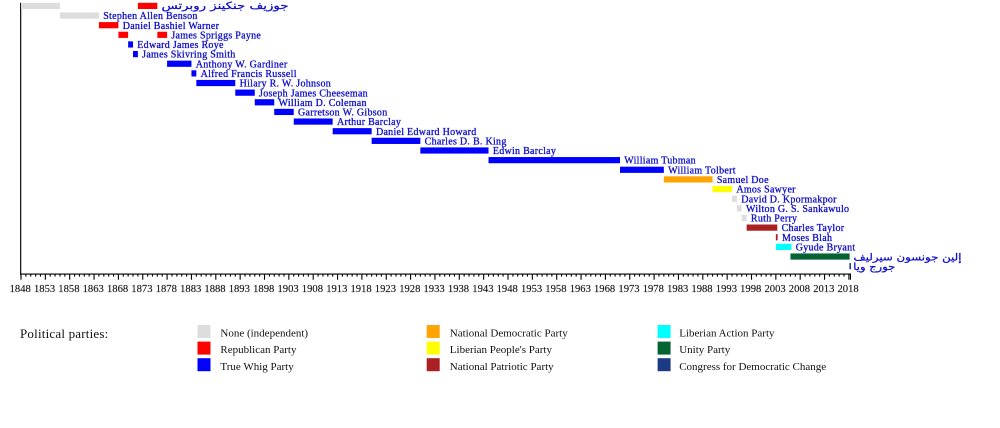 This screenshot has width=1000, height=428. Describe the element at coordinates (288, 289) in the screenshot. I see `svg-text: 1903` at that location.